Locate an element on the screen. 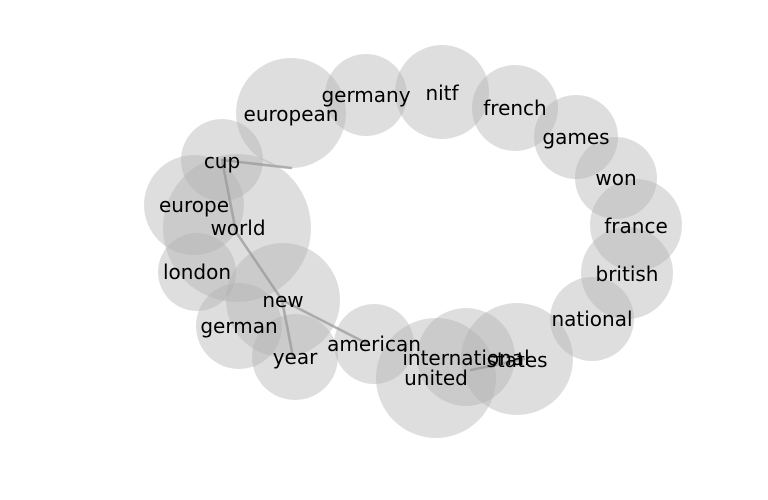  node-label-german: german is located at coordinates (238, 326).